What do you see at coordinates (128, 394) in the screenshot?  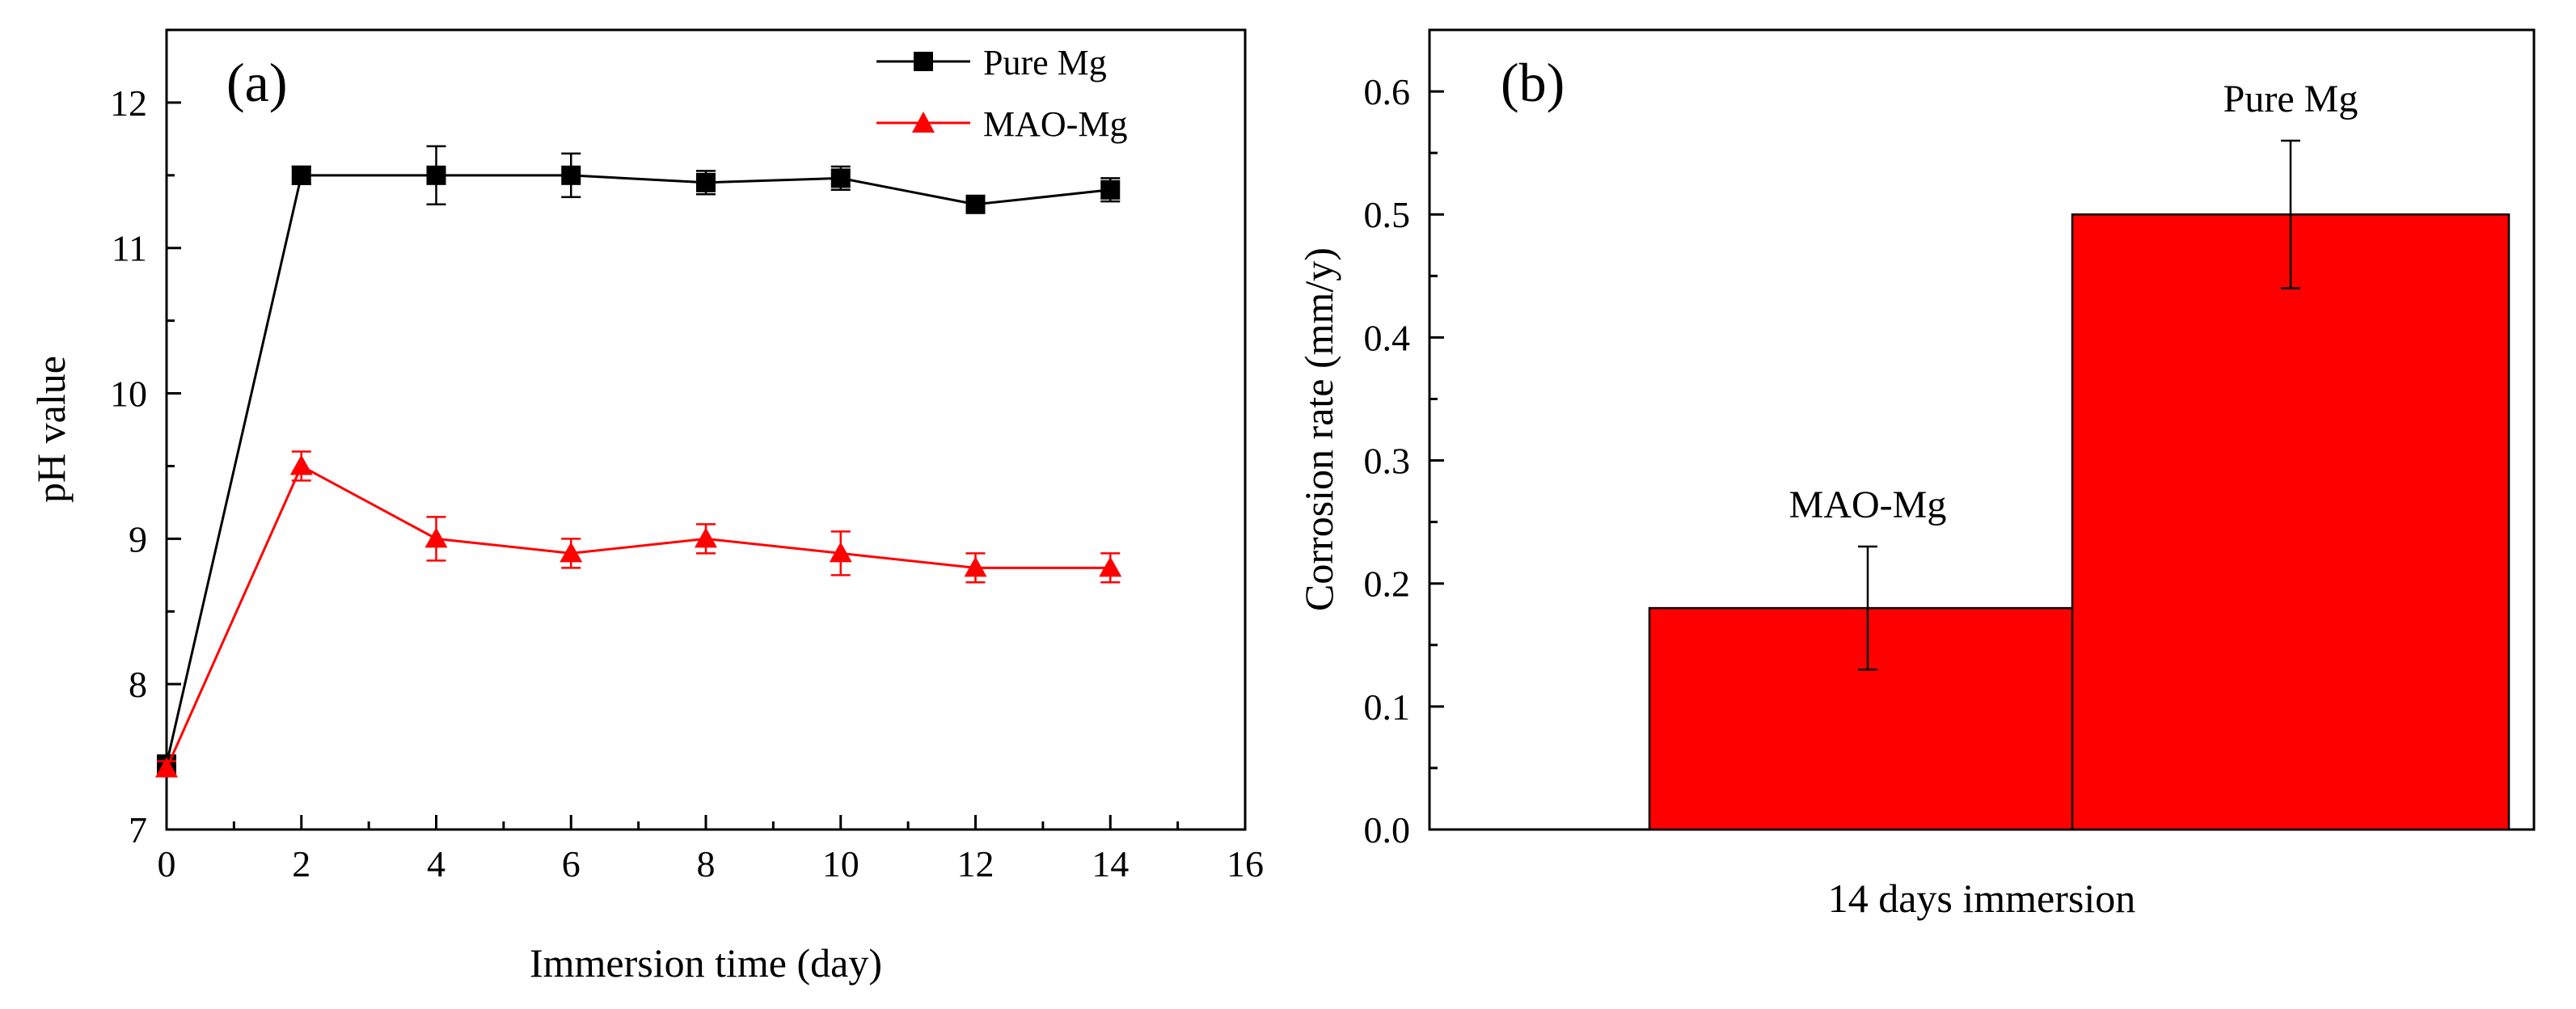 I see `y-tick-label-a: 10` at bounding box center [128, 394].